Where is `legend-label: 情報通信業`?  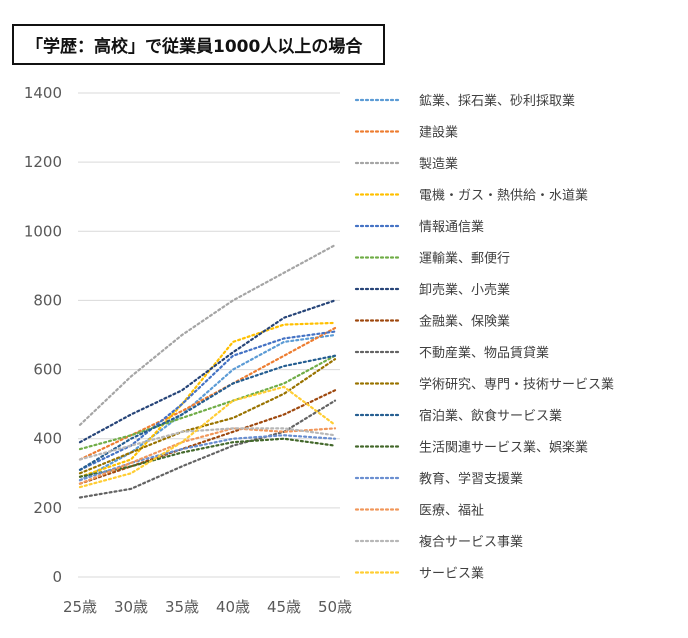 legend-label: 情報通信業 is located at coordinates (451, 227).